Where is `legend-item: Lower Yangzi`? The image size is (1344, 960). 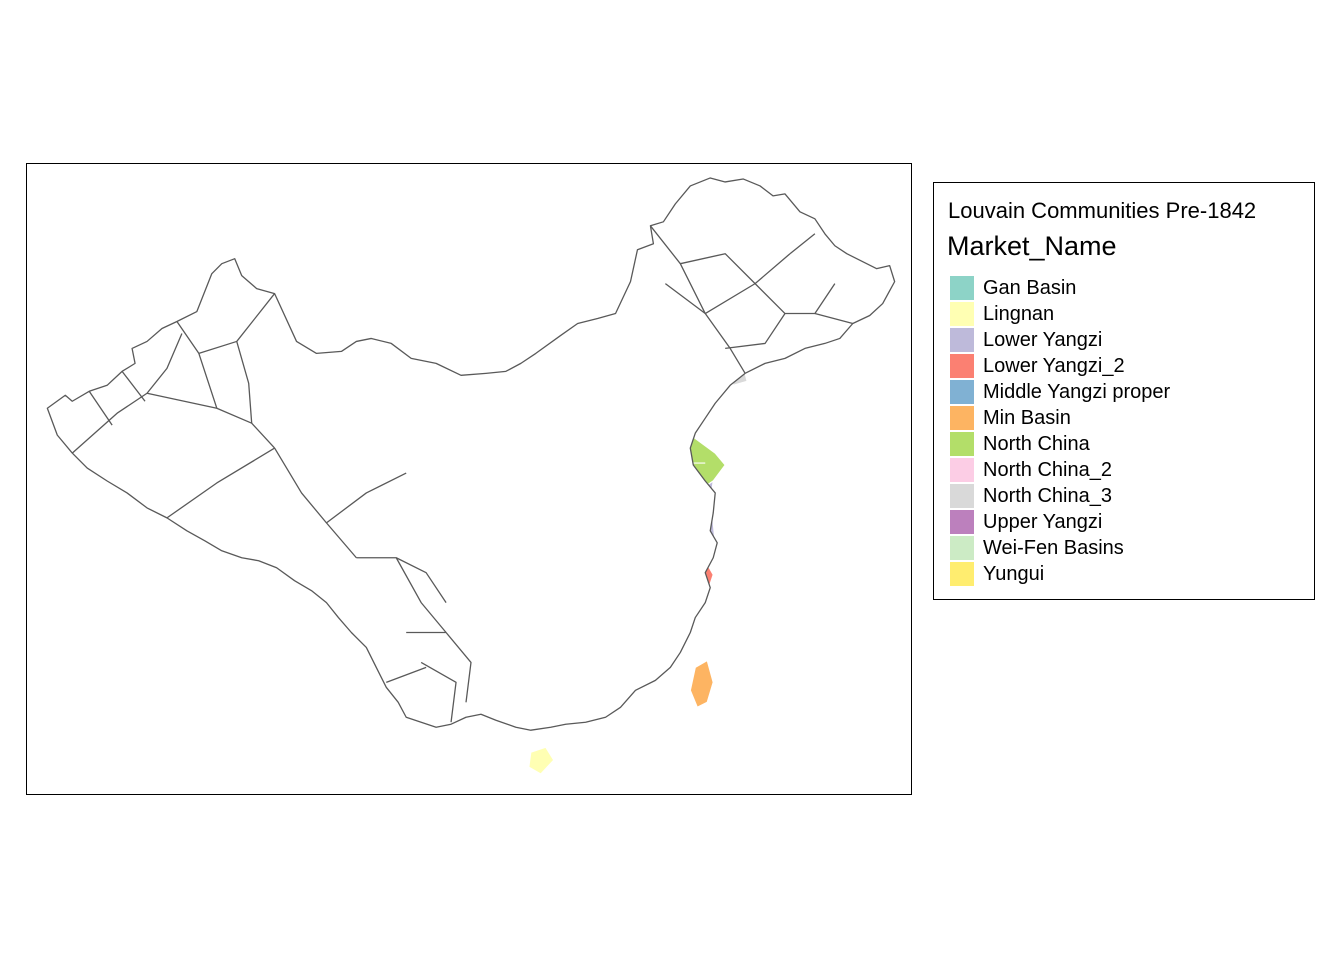 legend-item: Lower Yangzi is located at coordinates (1060, 340).